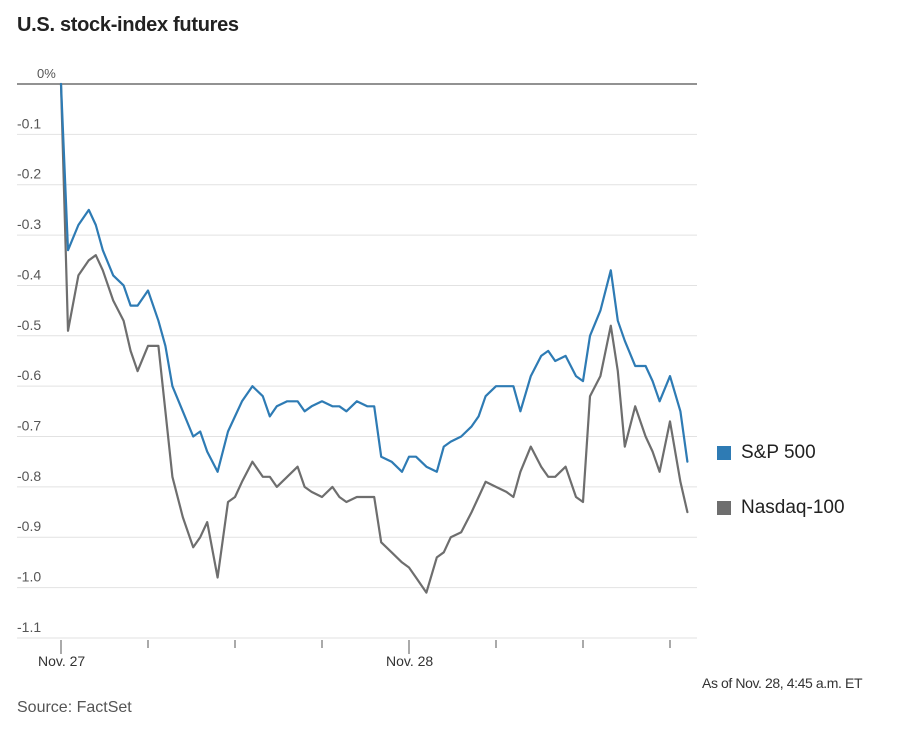 The image size is (900, 731). I want to click on y-tick-label: -0.9, so click(29, 526).